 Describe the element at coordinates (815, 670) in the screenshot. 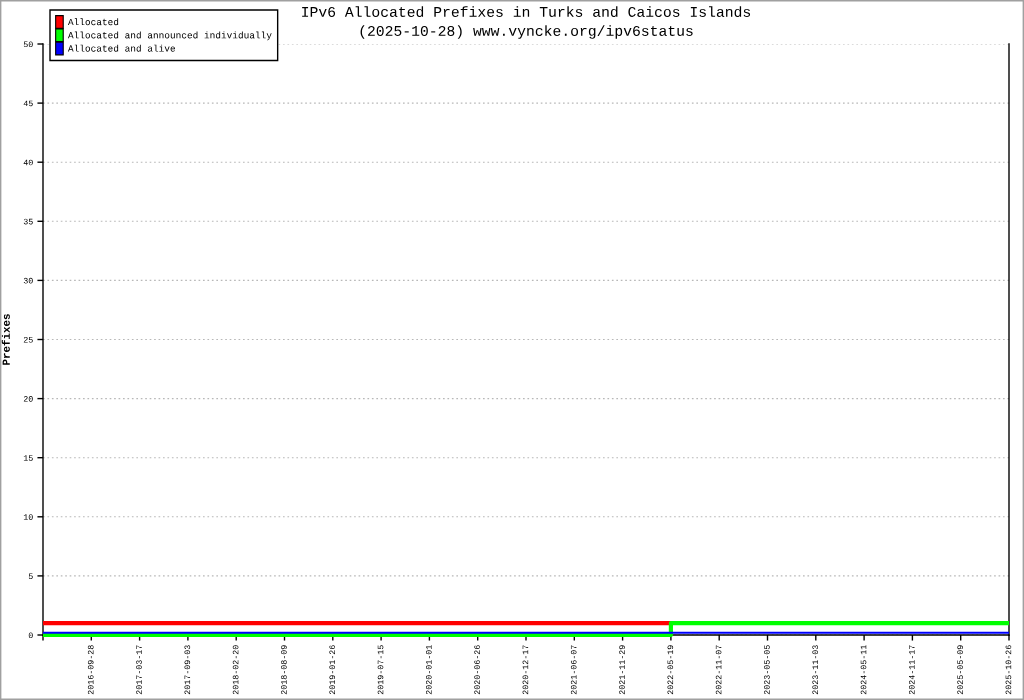

I see `x-tick-label: 2023-11-03` at that location.